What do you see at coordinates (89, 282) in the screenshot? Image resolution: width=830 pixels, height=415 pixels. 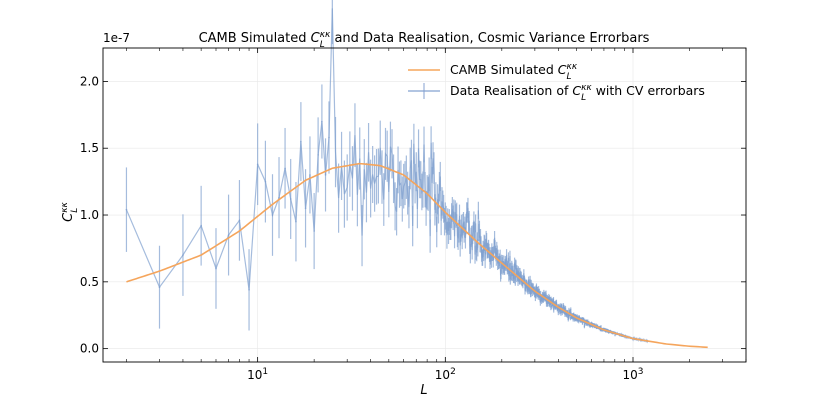 I see `y-tick-label-1: 0.5` at bounding box center [89, 282].